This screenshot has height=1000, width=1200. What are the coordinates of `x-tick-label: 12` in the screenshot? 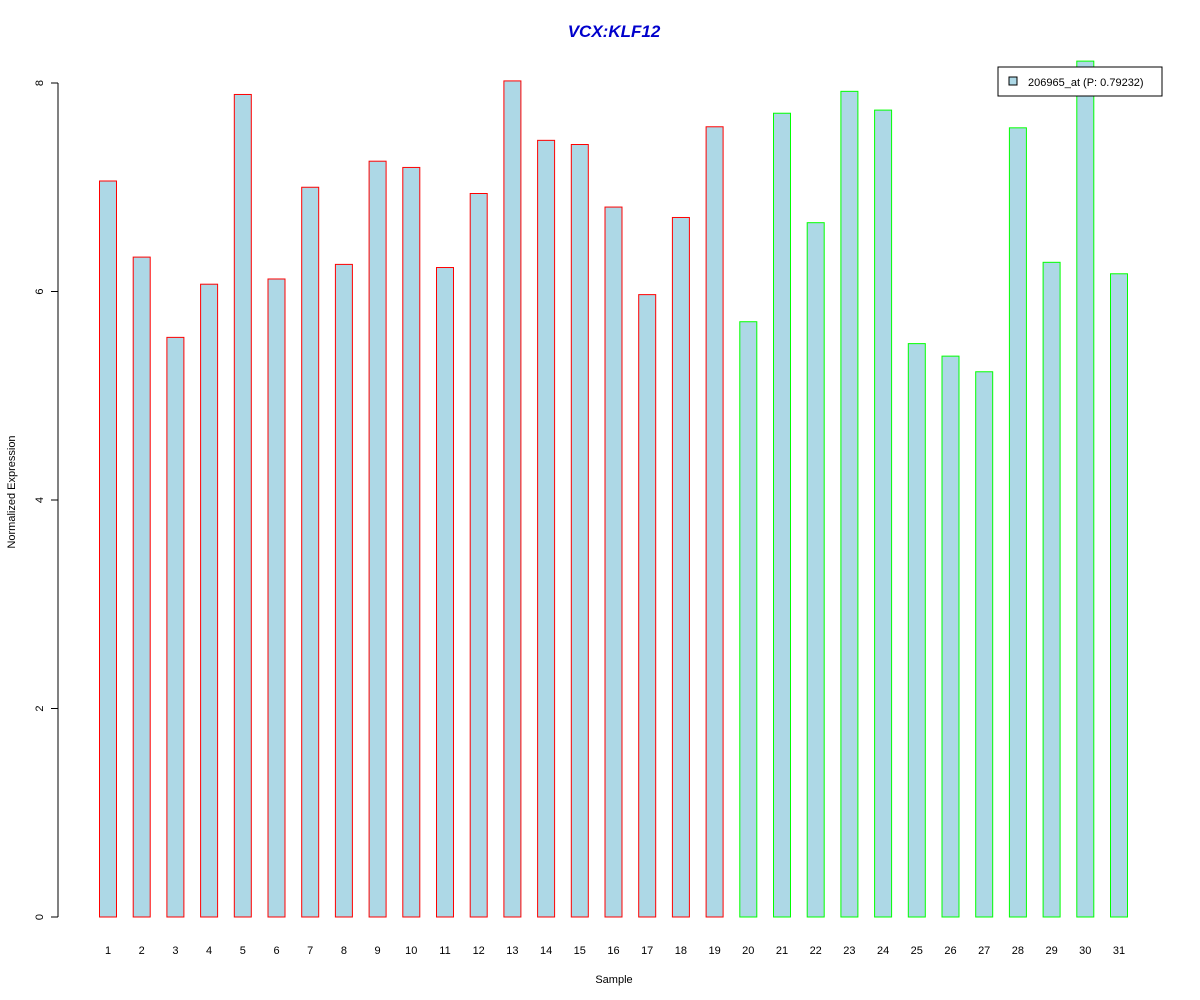 It's located at (479, 951).